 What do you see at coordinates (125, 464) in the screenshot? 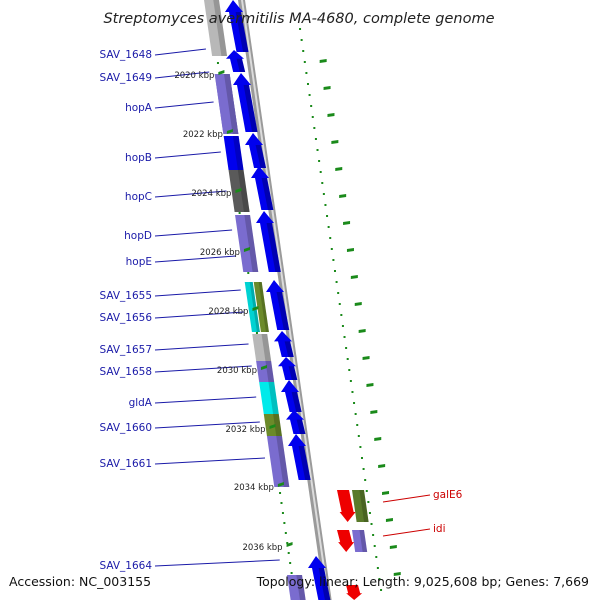
I see `gene-label-SAV_1661: SAV_1661` at bounding box center [125, 464].